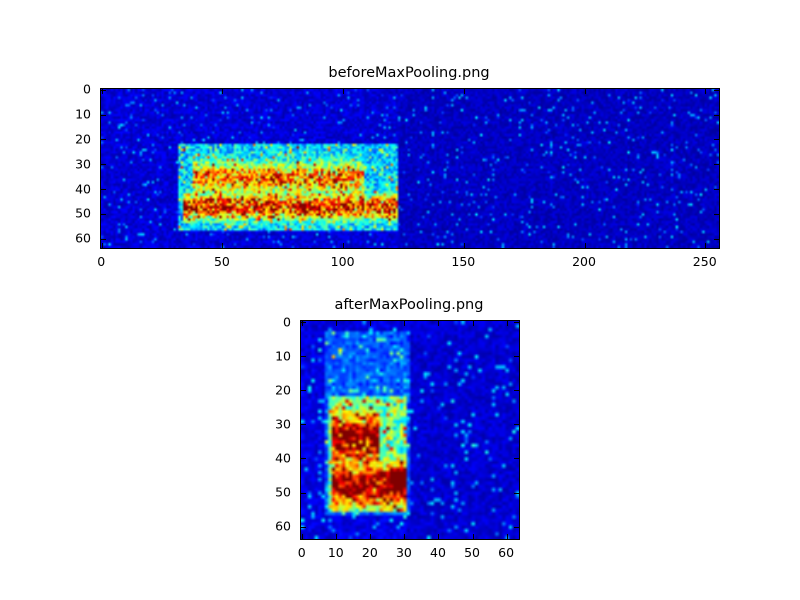  I want to click on plot-title: beforeMaxPooling.png, so click(409, 73).